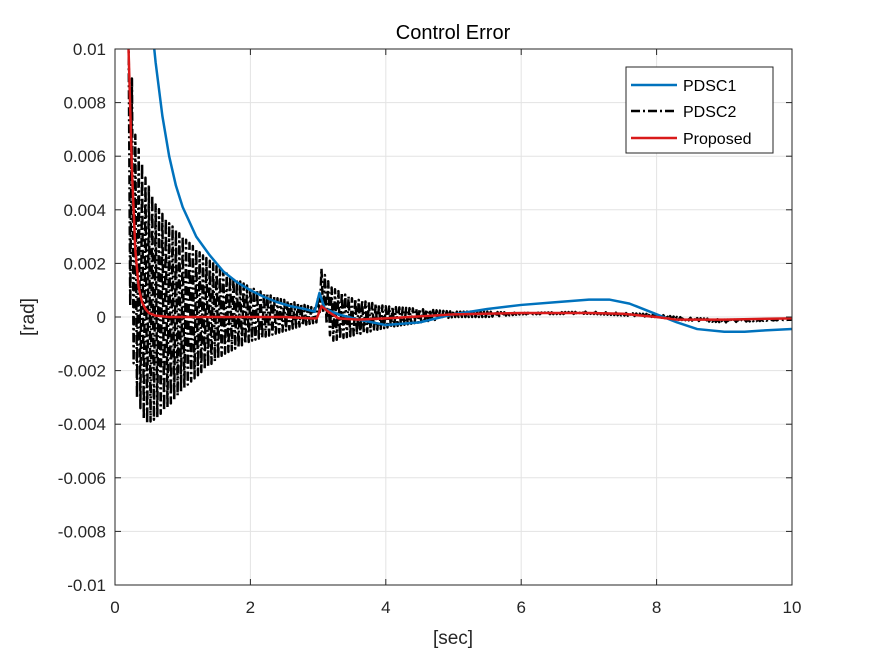 The height and width of the screenshot is (656, 875). What do you see at coordinates (250, 607) in the screenshot?
I see `x-tick-label: 2` at bounding box center [250, 607].